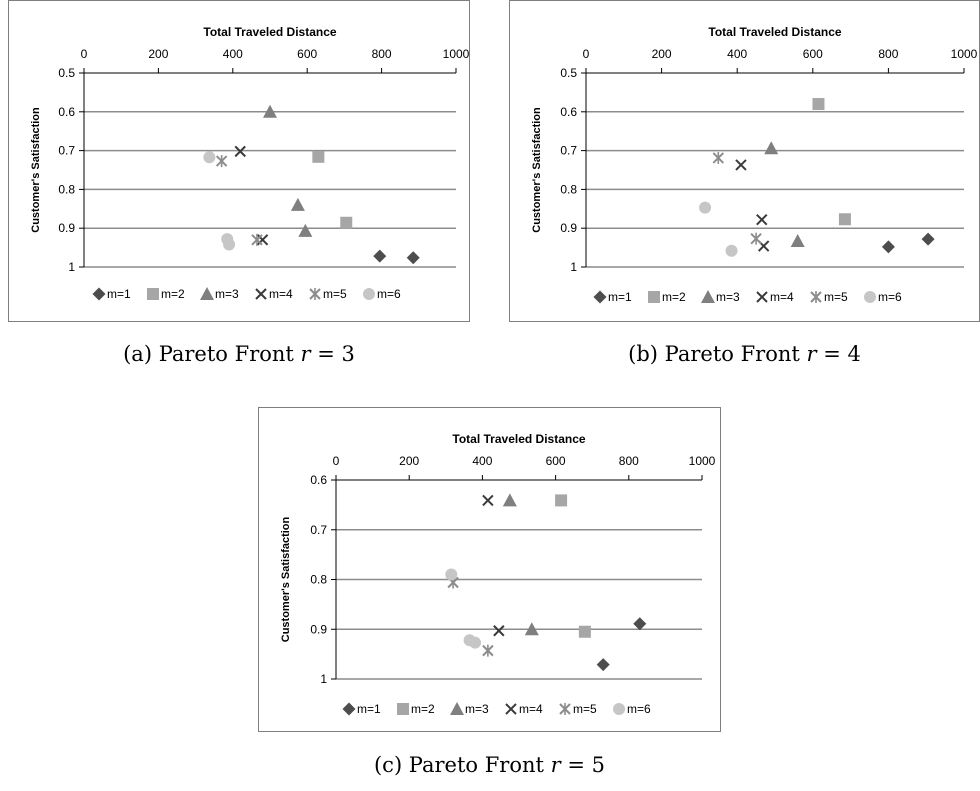  I want to click on legend-label: m=1, so click(369, 709).